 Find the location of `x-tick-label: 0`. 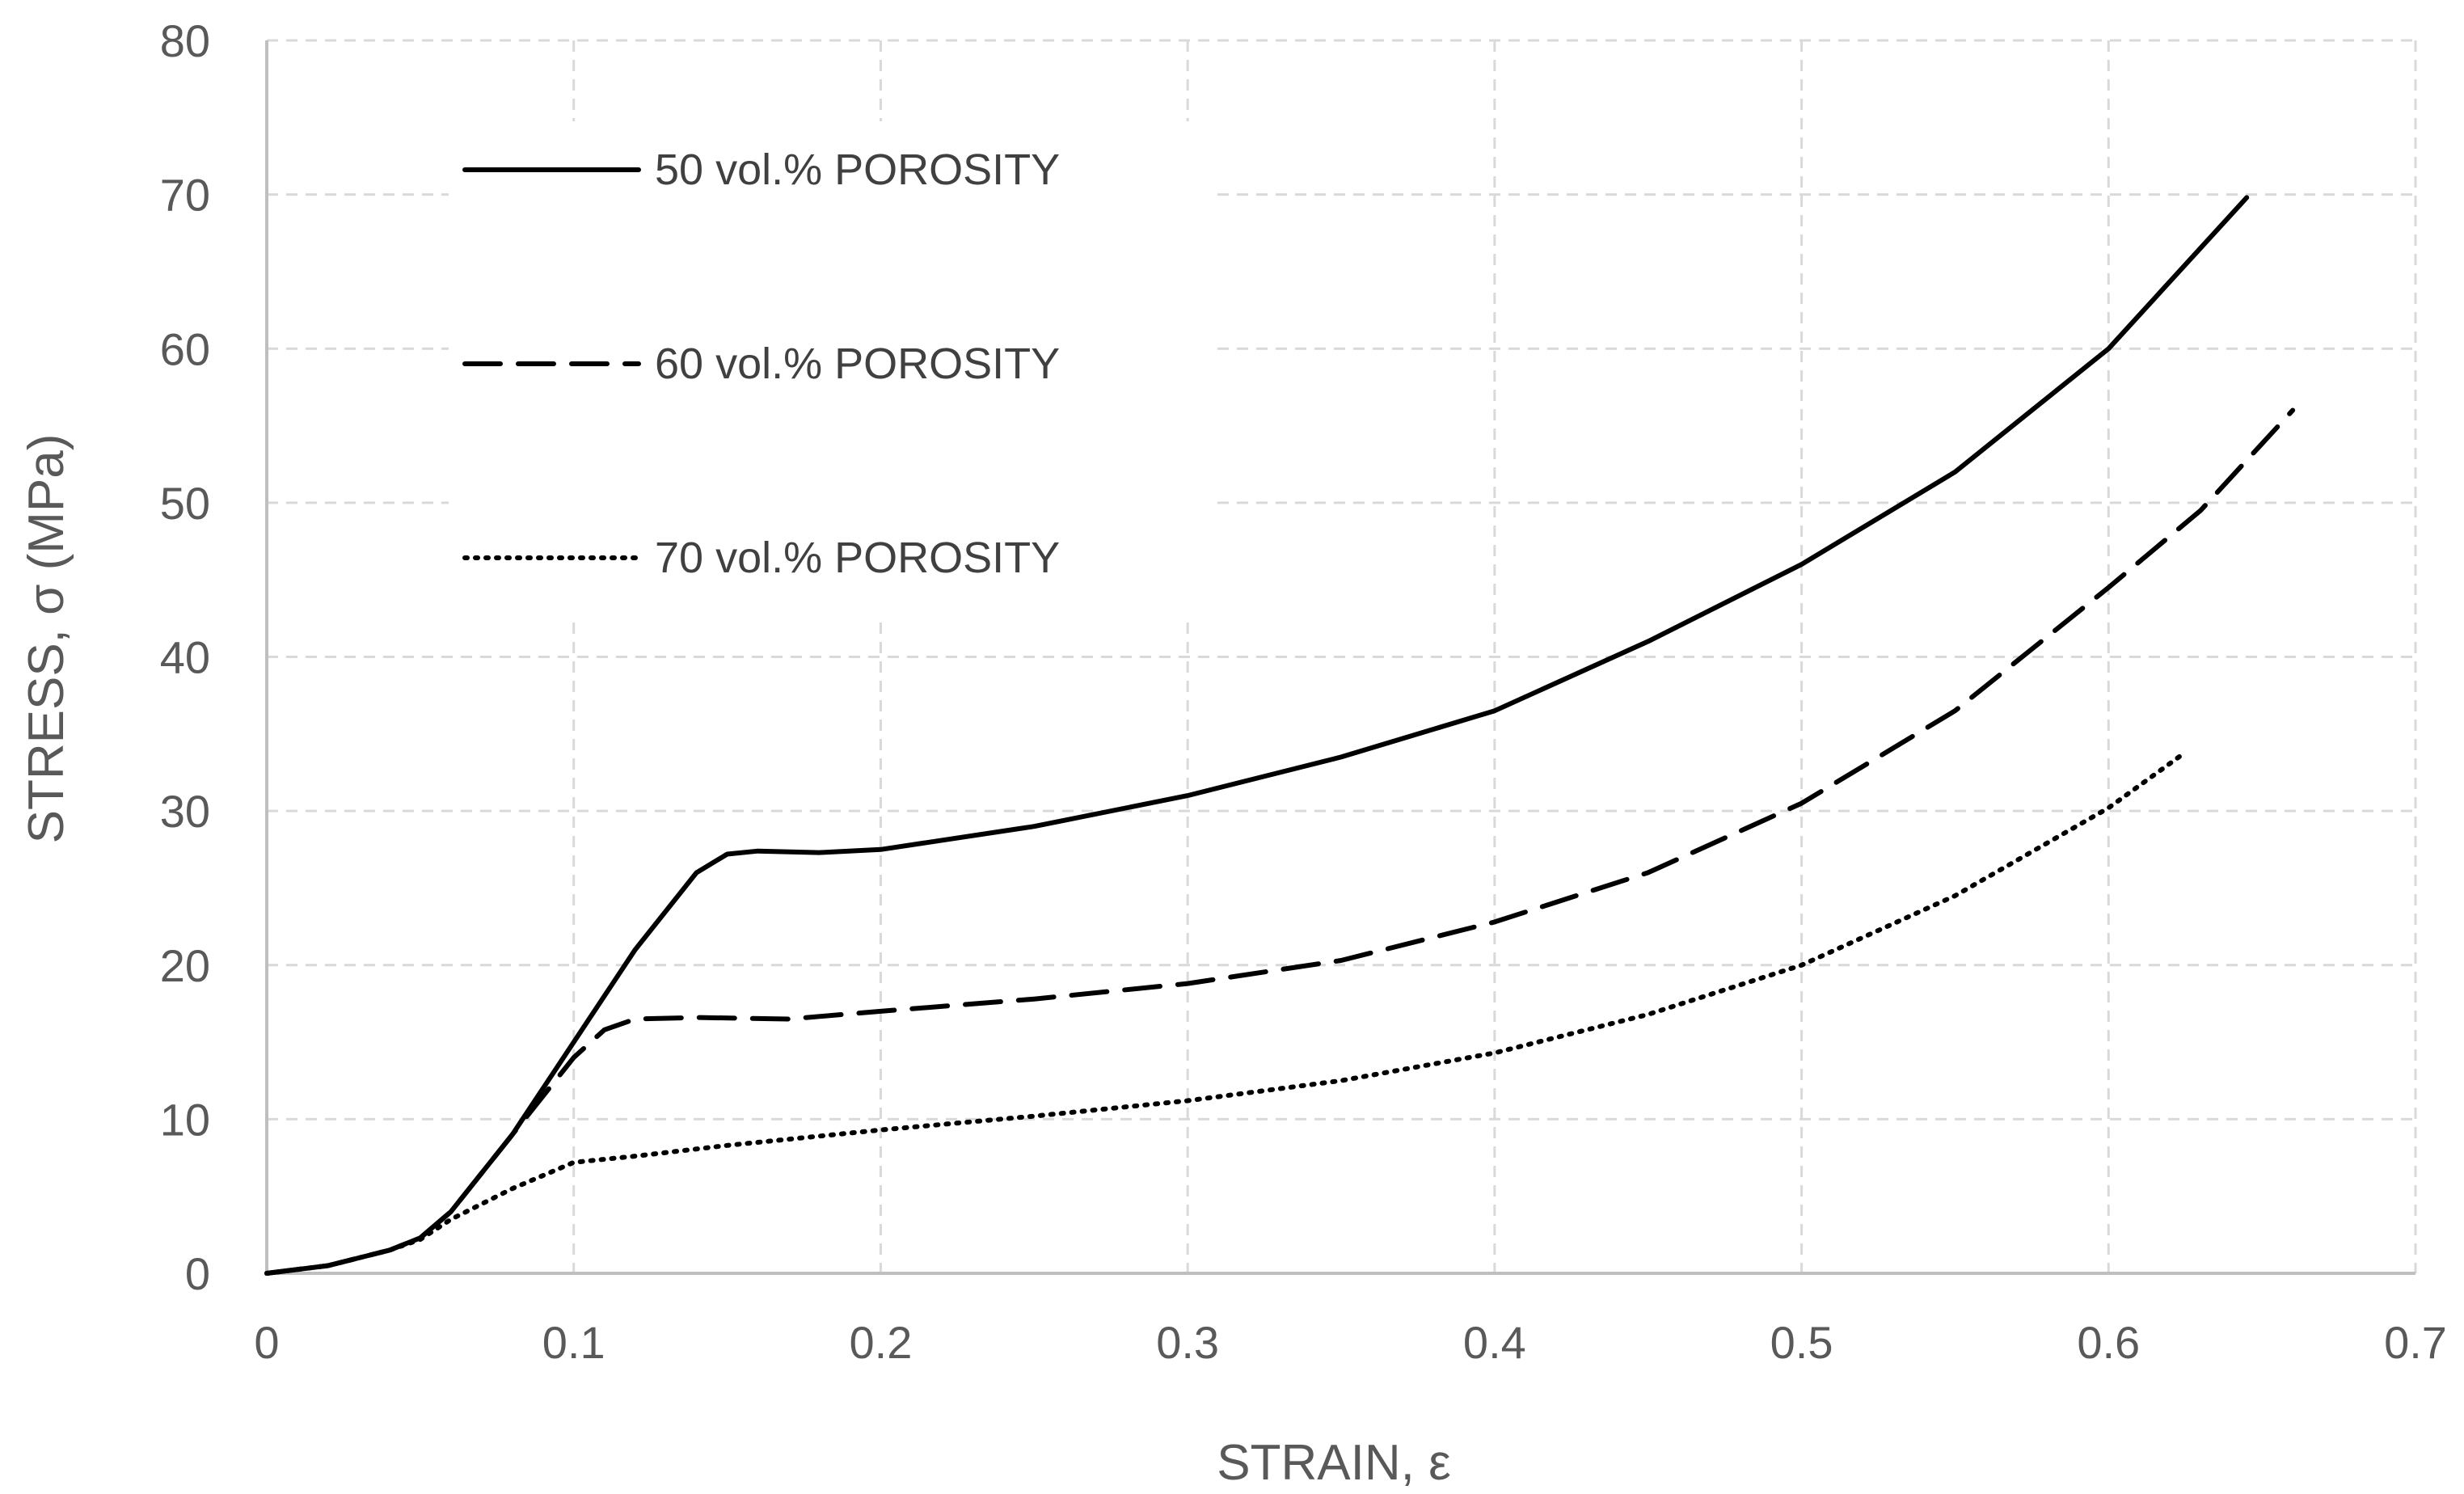

x-tick-label: 0 is located at coordinates (267, 1342).